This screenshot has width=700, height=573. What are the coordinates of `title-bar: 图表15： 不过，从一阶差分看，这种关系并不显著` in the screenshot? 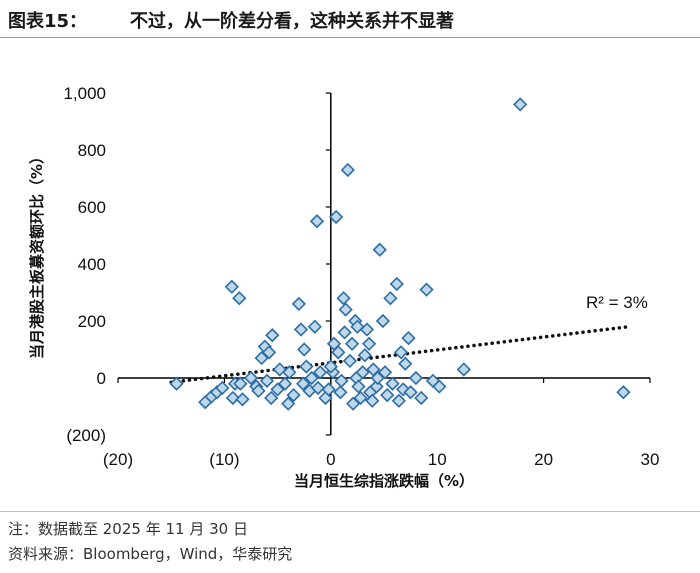 It's located at (350, 20).